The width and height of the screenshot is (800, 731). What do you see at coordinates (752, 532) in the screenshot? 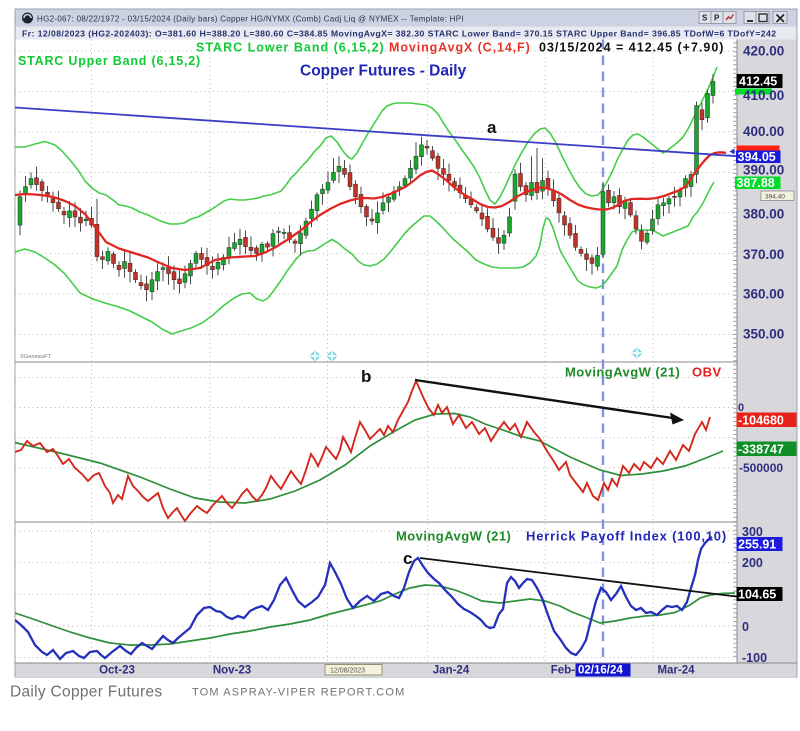
I see `svg-text: 300` at bounding box center [752, 532].